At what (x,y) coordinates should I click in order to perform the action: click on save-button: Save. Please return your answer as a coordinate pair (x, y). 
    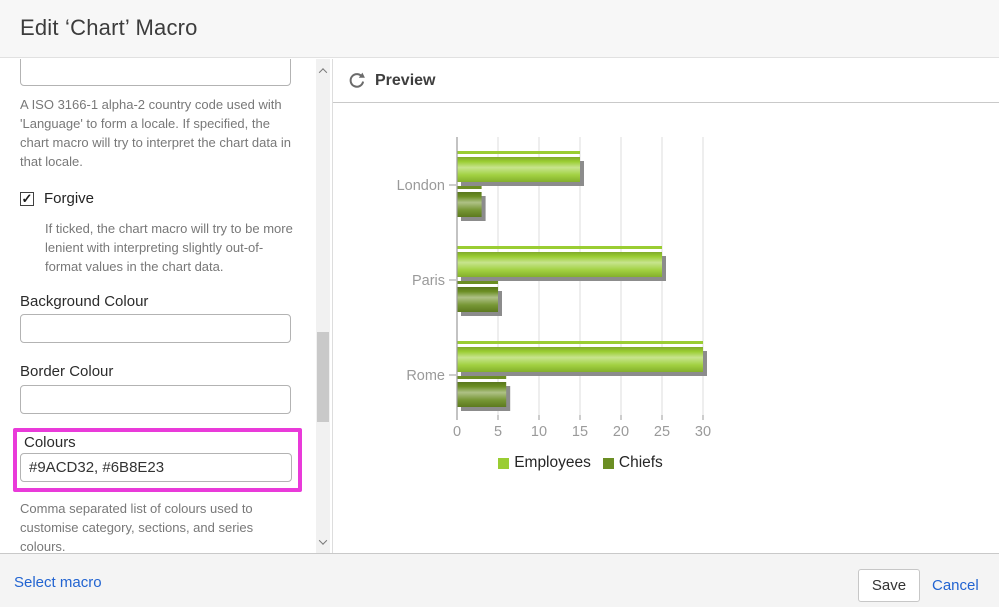
    Looking at the image, I should click on (889, 585).